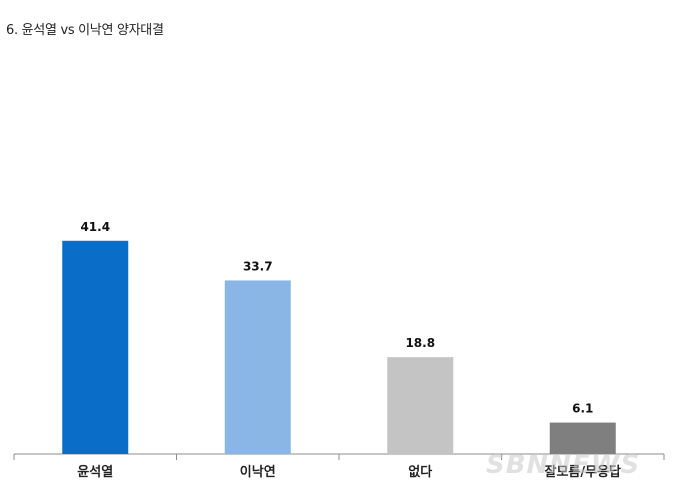  What do you see at coordinates (582, 409) in the screenshot?
I see `value-label: 6.1` at bounding box center [582, 409].